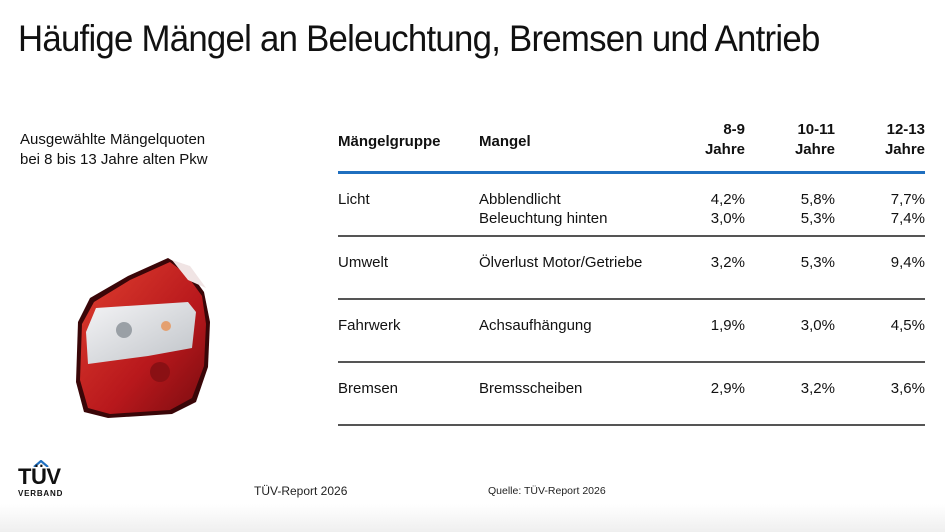  Describe the element at coordinates (543, 218) in the screenshot. I see `defect-label: Beleuchtung hinten` at that location.